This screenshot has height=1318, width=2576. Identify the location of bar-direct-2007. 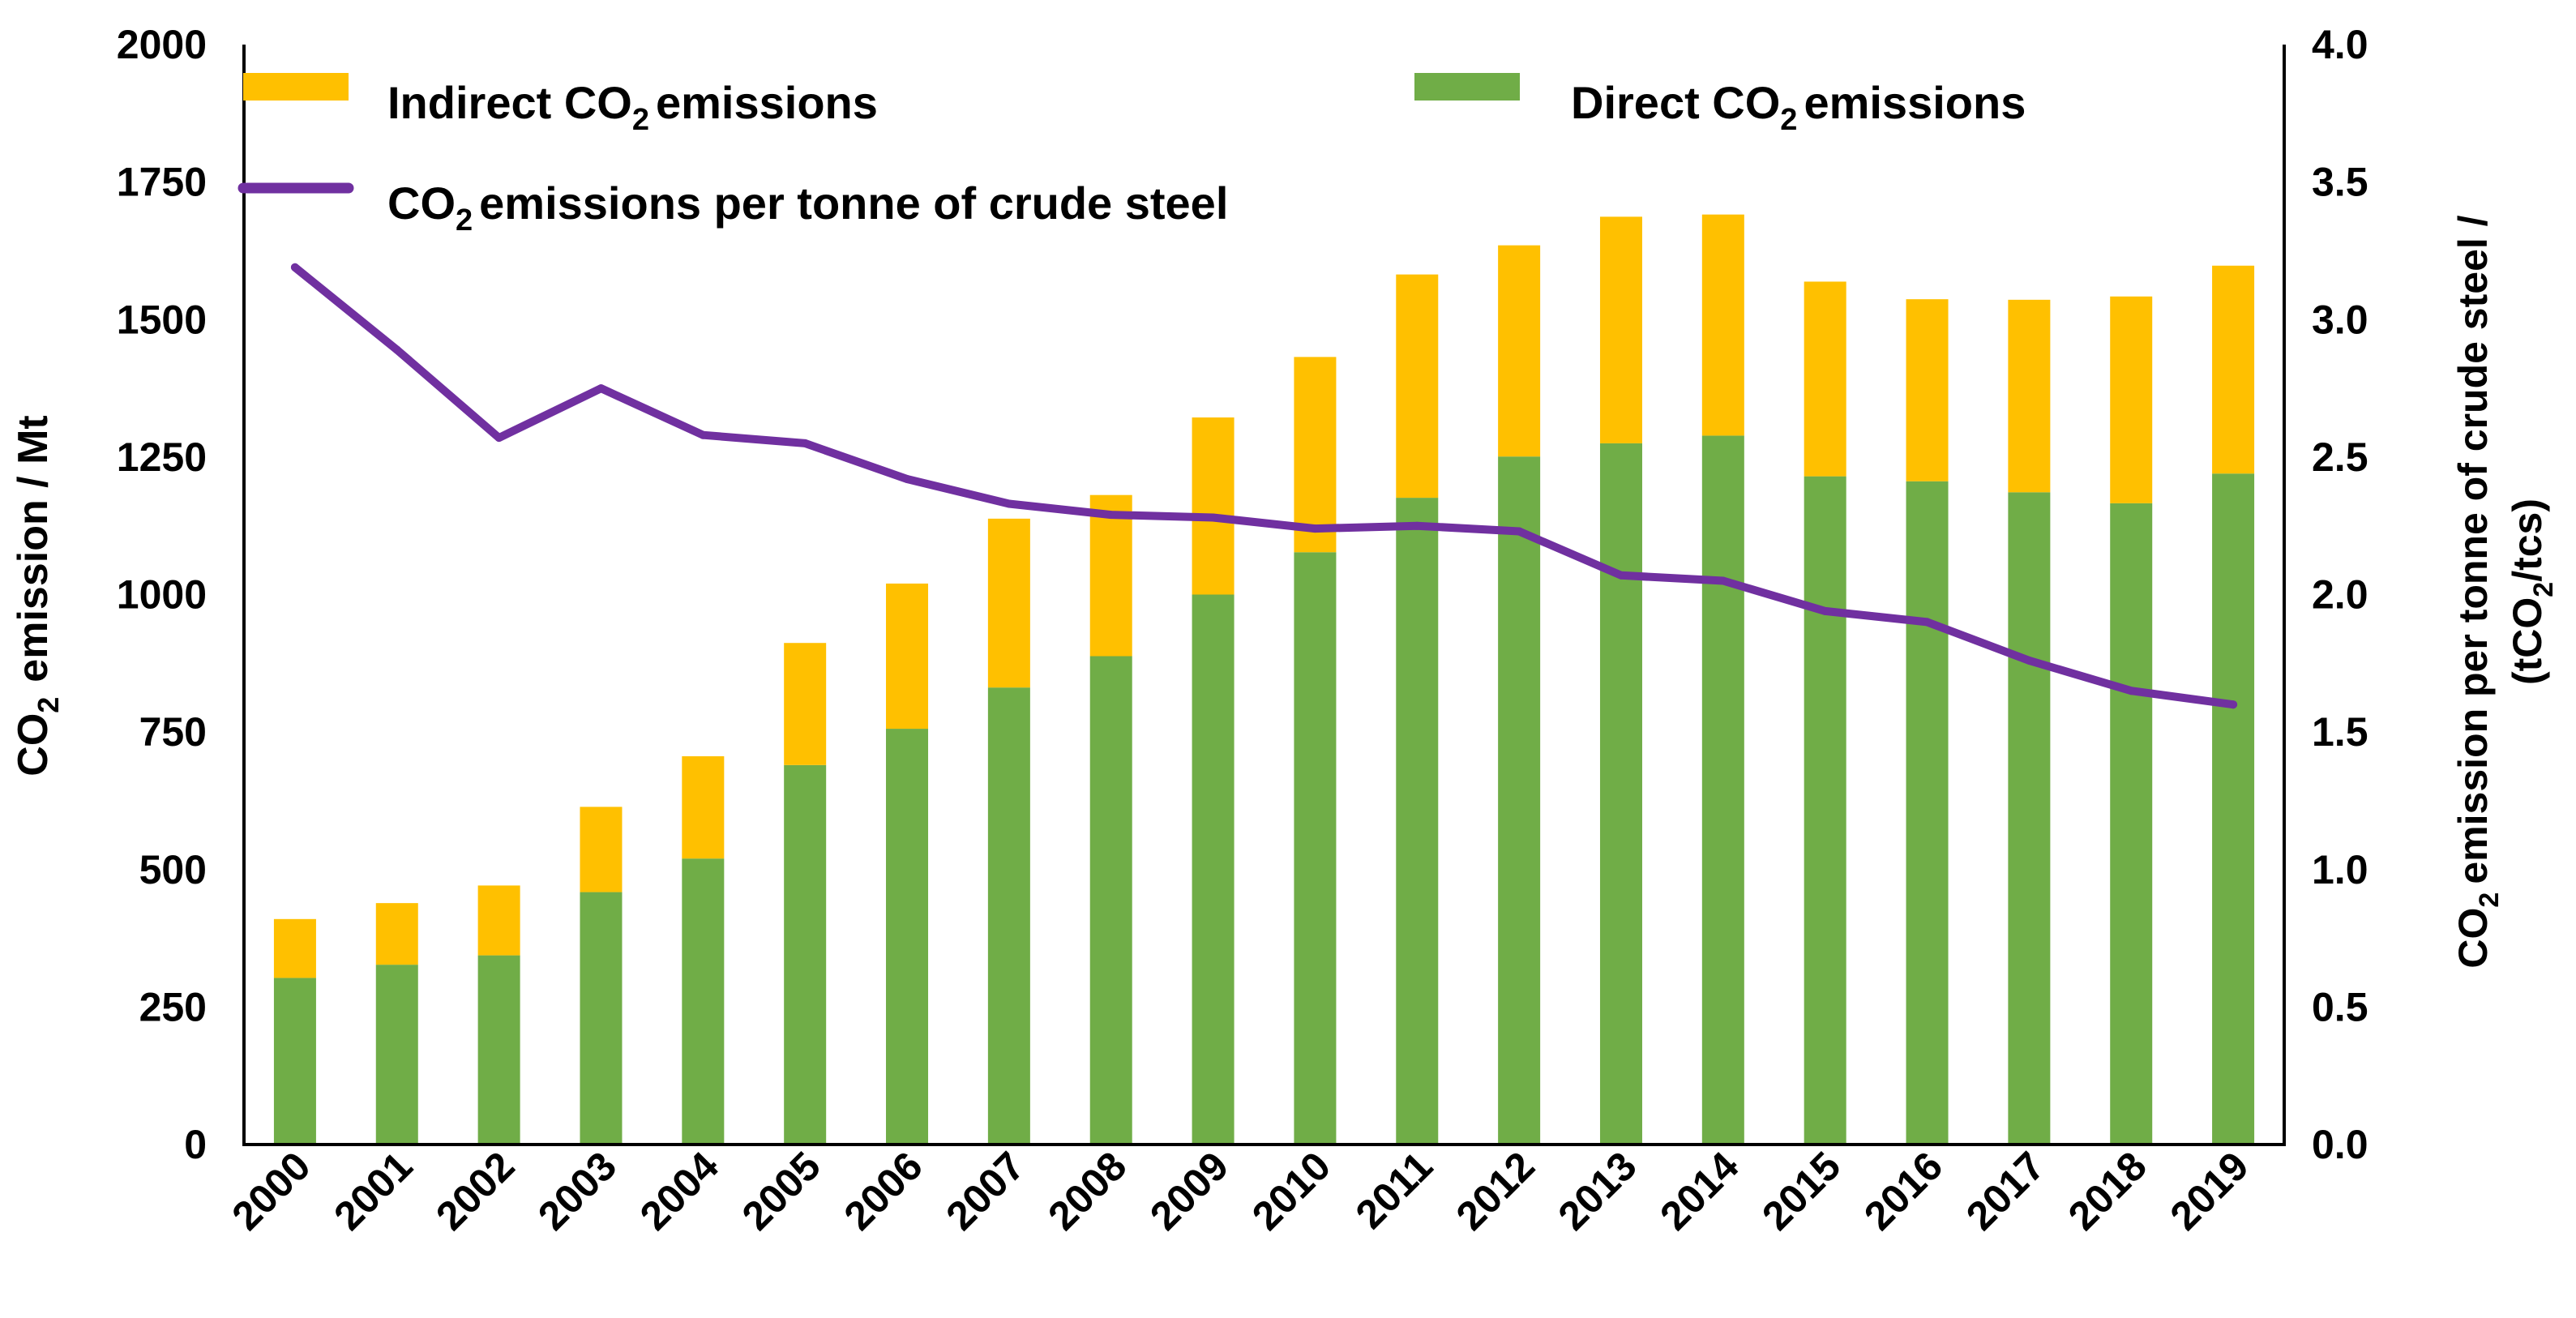
(1008, 916).